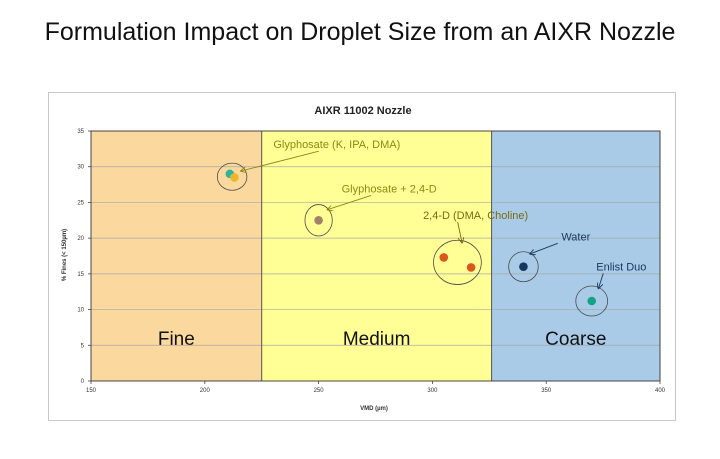 This screenshot has height=459, width=720. I want to click on annotation-label: Glyphosate + 2,4-D, so click(389, 189).